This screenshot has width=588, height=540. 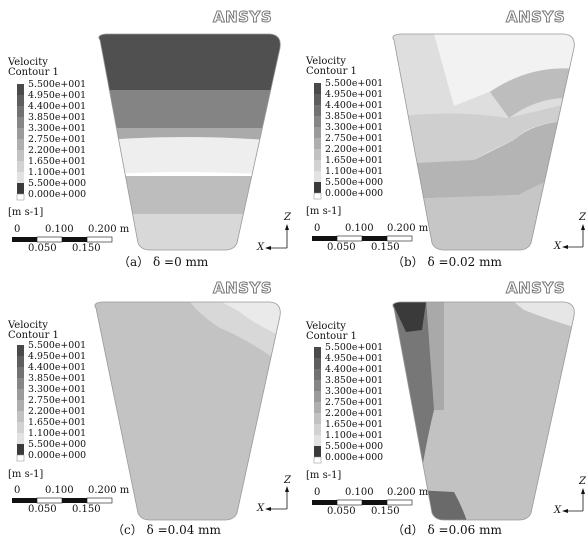 What do you see at coordinates (331, 71) in the screenshot?
I see `legend-title-line2: Contour 1` at bounding box center [331, 71].